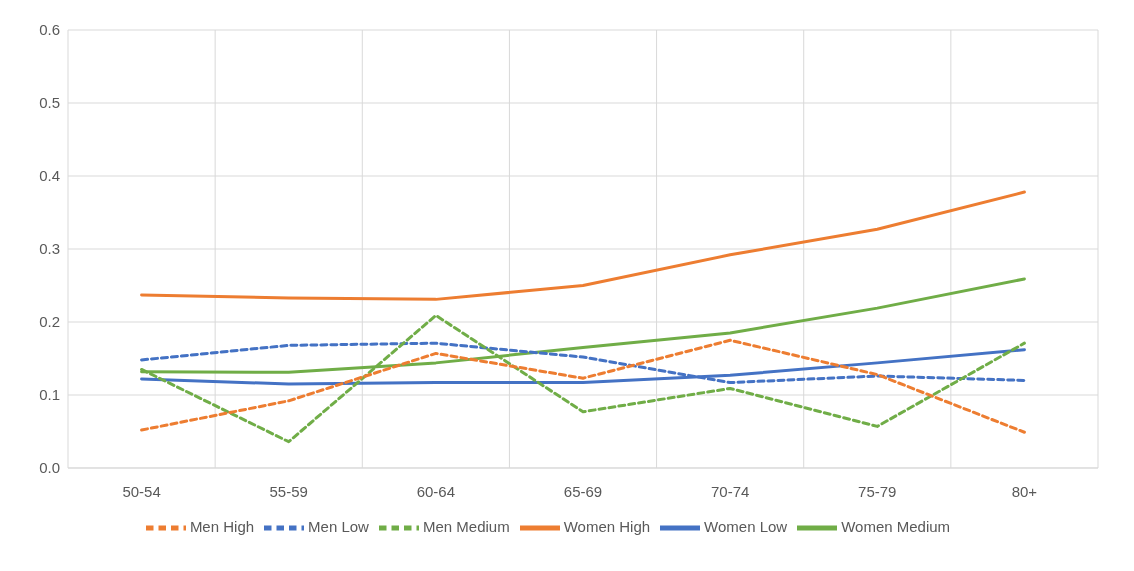 This screenshot has height=571, width=1134. What do you see at coordinates (49, 103) in the screenshot?
I see `y-tick-label: 0.5` at bounding box center [49, 103].